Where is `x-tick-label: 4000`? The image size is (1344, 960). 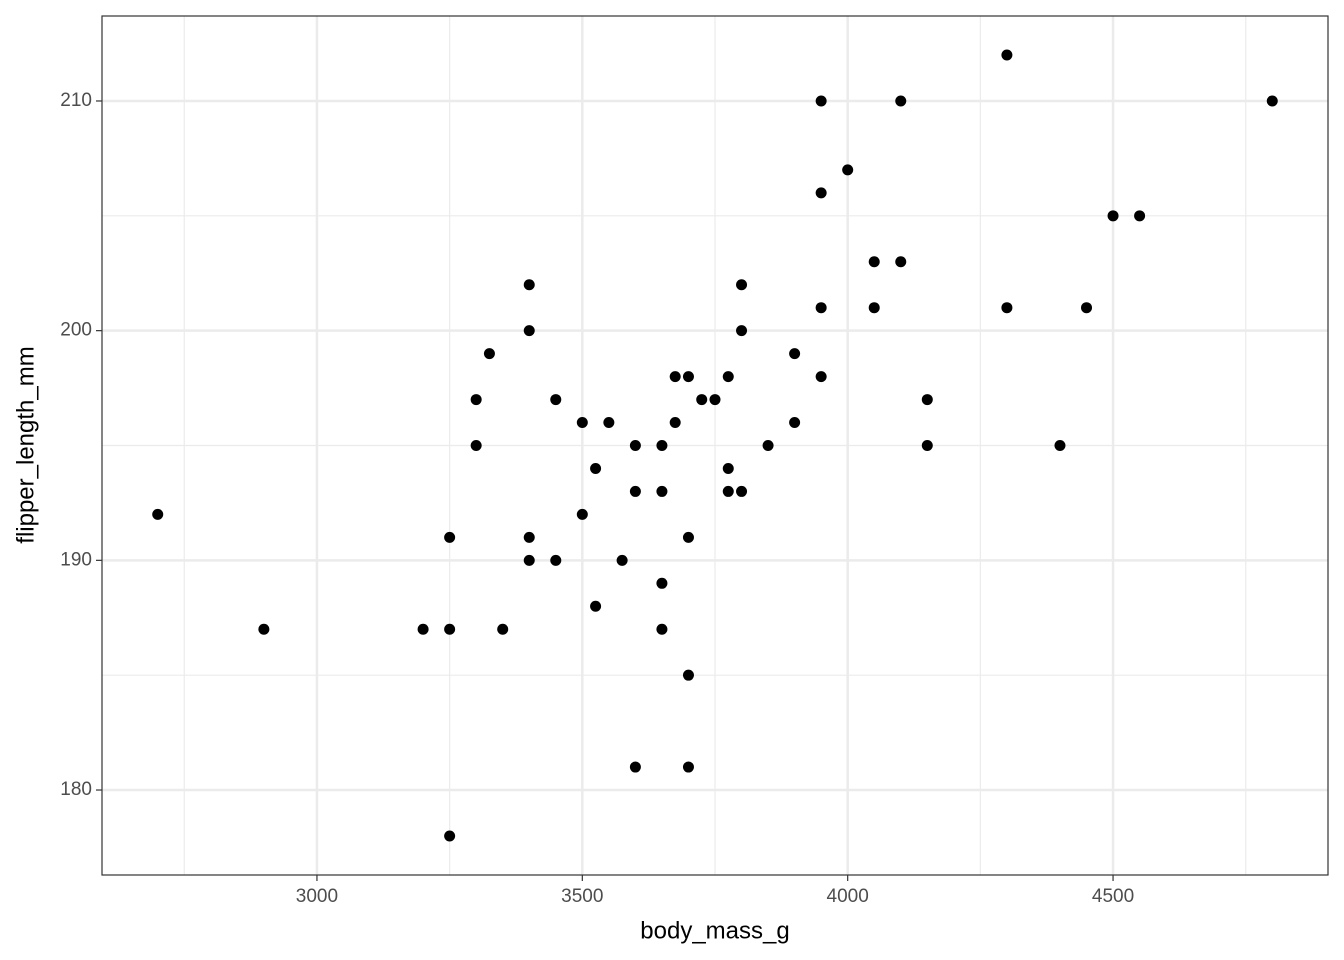 x-tick-label: 4000 is located at coordinates (848, 896).